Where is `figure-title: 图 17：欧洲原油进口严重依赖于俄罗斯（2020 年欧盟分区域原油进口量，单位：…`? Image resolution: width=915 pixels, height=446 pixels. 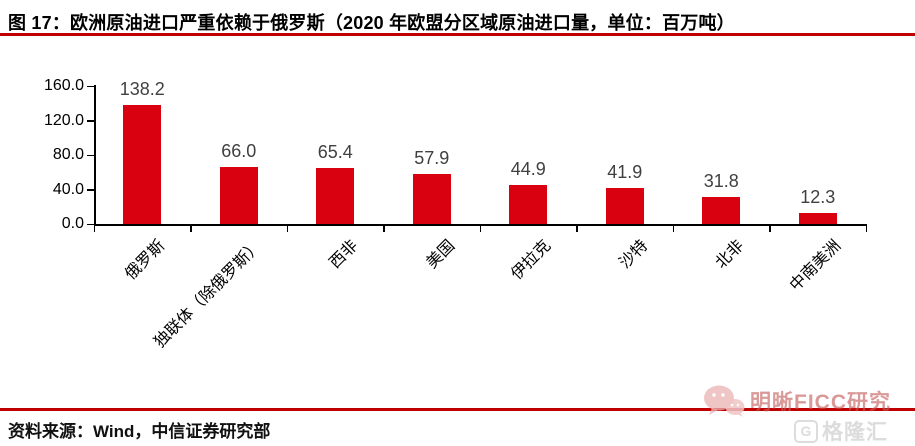
figure-title: 图 17：欧洲原油进口严重依赖于俄罗斯（2020 年欧盟分区域原油进口量，单位：… is located at coordinates (371, 23).